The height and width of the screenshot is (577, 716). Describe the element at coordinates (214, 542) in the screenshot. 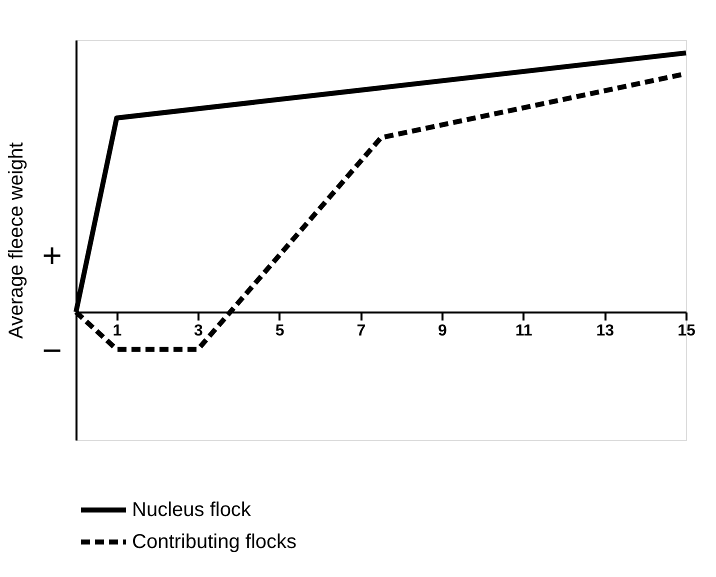

I see `legend-label: Contributing flocks` at that location.